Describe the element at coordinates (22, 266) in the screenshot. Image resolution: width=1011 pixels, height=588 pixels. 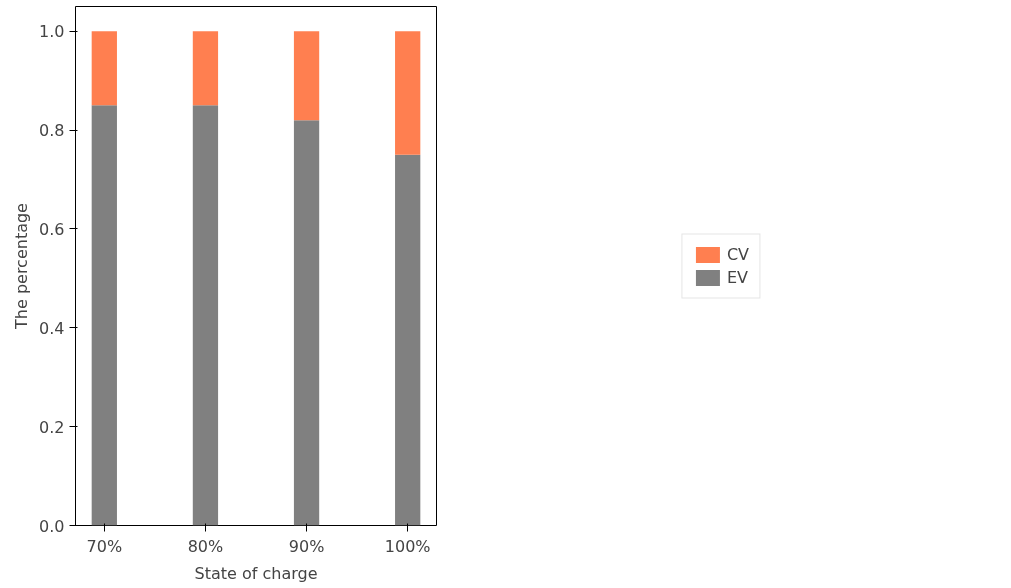
I see `y-axis-title: The percentage` at that location.